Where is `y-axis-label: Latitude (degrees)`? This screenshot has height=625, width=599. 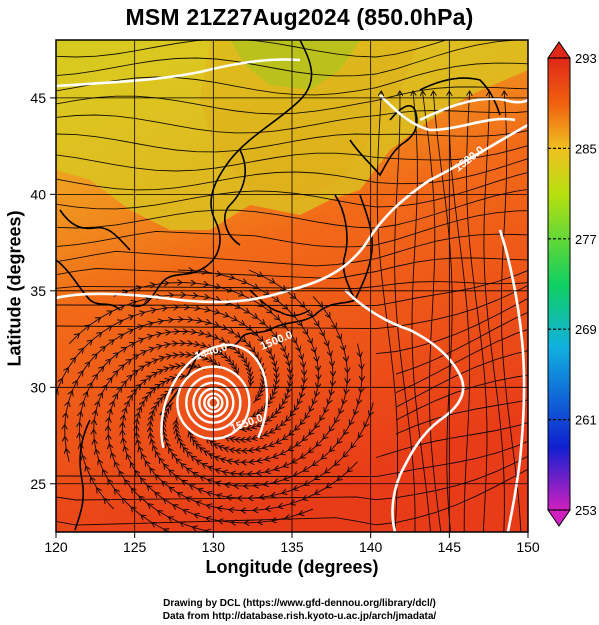
y-axis-label: Latitude (degrees) is located at coordinates (14, 288).